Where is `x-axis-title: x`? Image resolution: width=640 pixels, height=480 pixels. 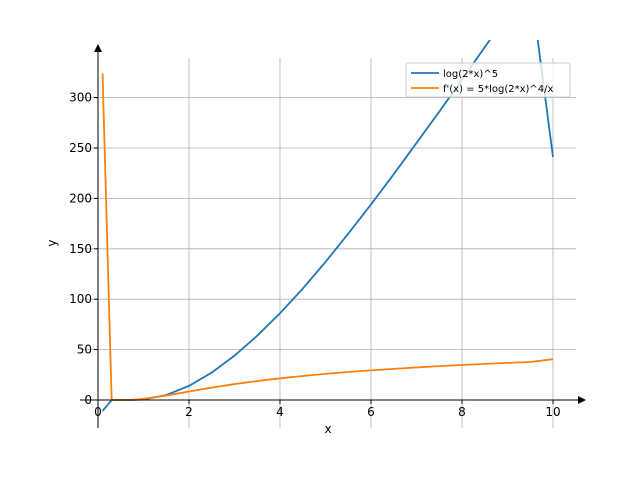
x-axis-title: x is located at coordinates (327, 429).